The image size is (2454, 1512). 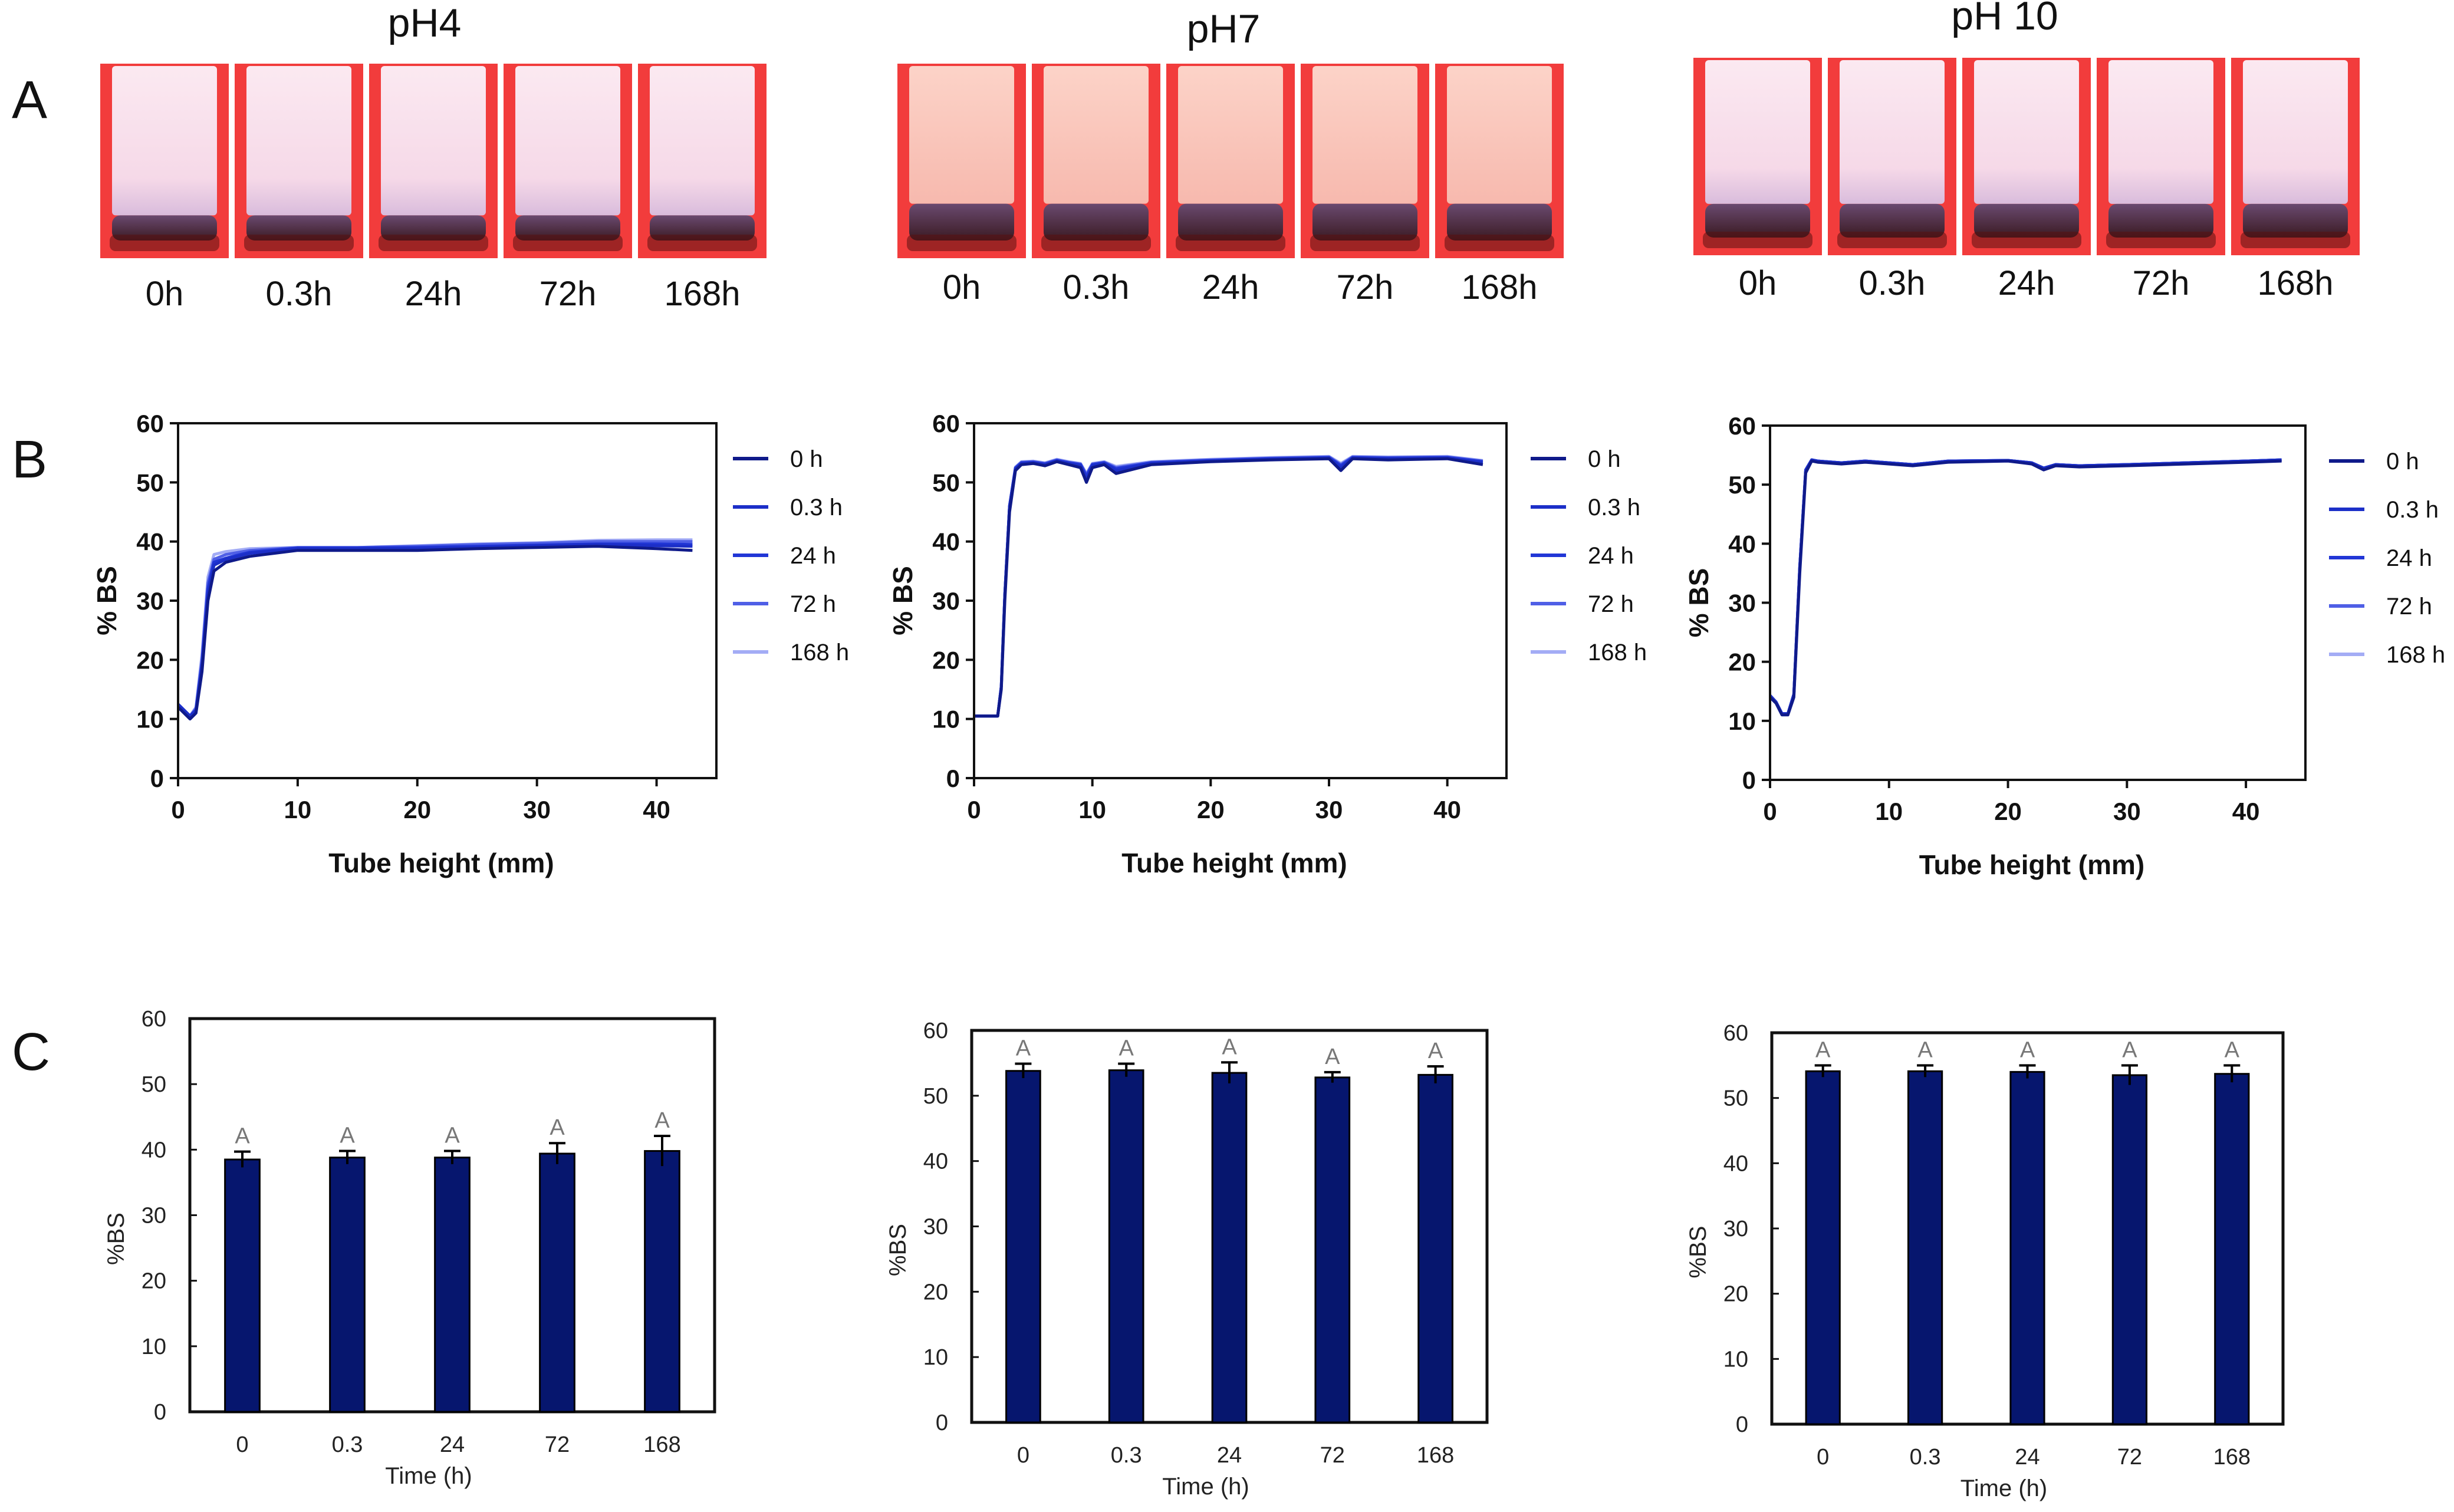 I want to click on ph-title-3: pH 10, so click(x=2004, y=19).